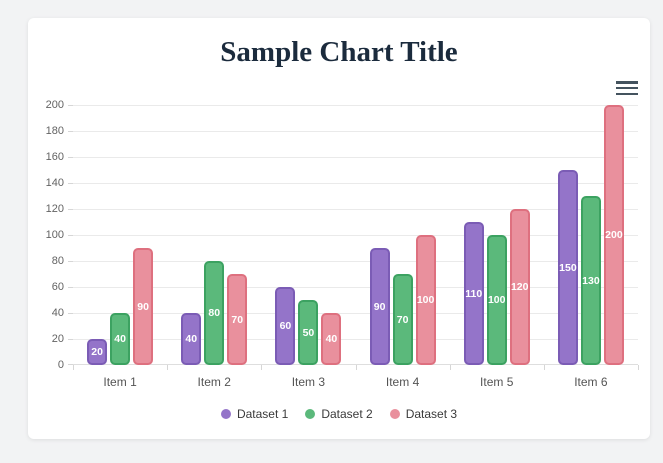 This screenshot has width=663, height=463. I want to click on y-axis-tick-label: 0, so click(60, 365).